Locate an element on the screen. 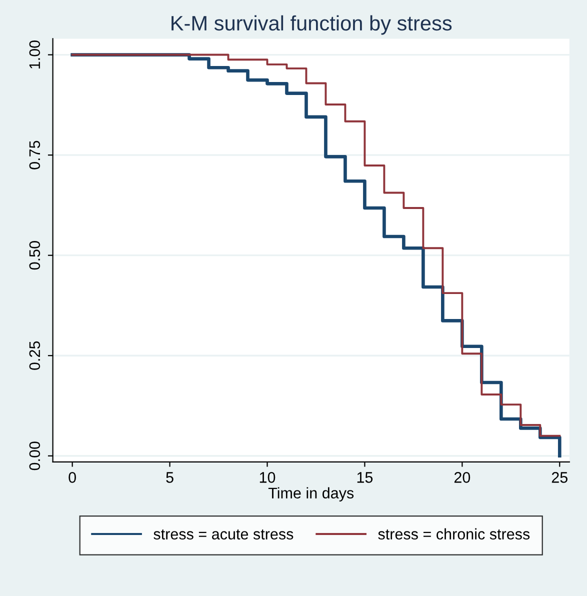 The width and height of the screenshot is (587, 596). x-tick-label: 25 is located at coordinates (560, 477).